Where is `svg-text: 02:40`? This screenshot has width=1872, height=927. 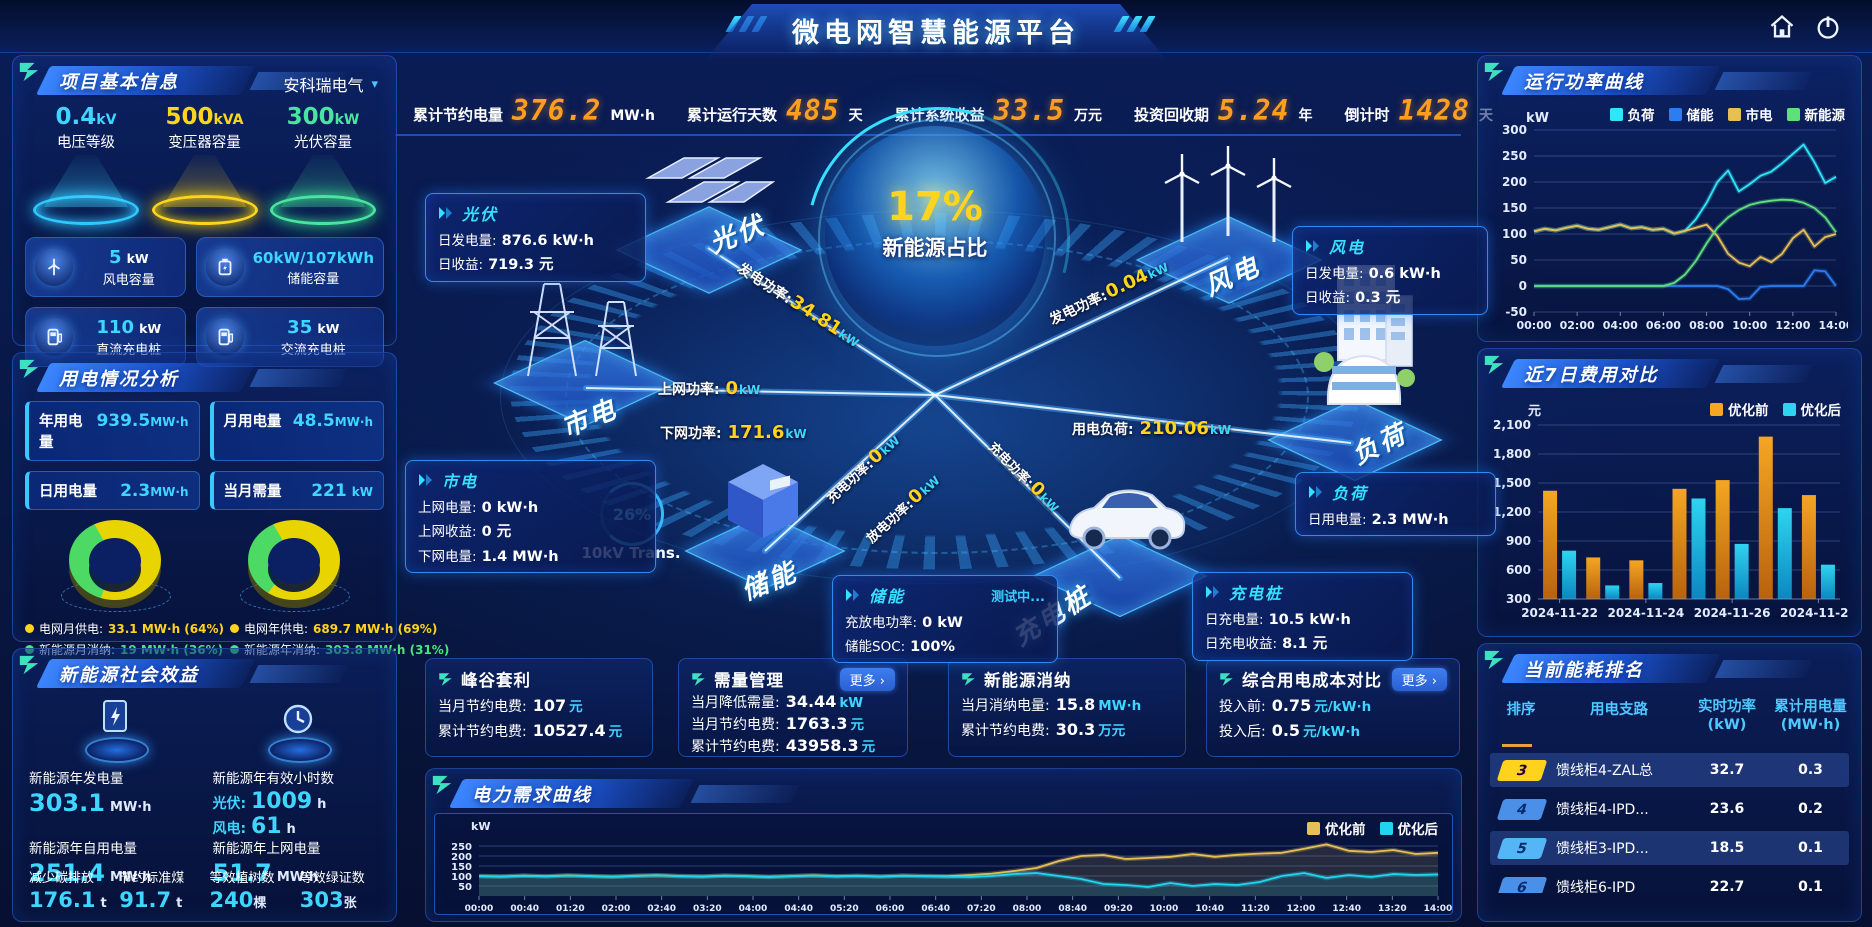 svg-text: 02:40 is located at coordinates (661, 909).